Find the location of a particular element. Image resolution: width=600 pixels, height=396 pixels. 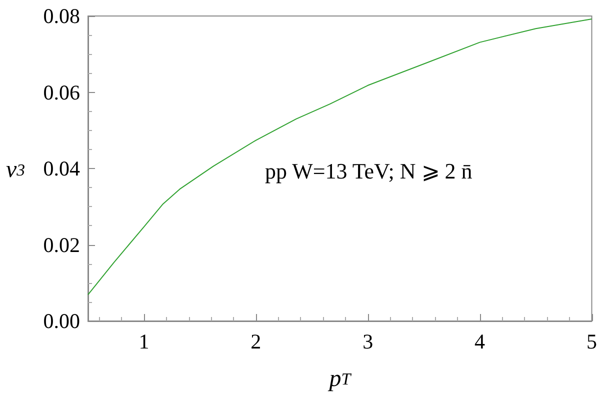

y-tick-label: 0.04 is located at coordinates (61, 168).